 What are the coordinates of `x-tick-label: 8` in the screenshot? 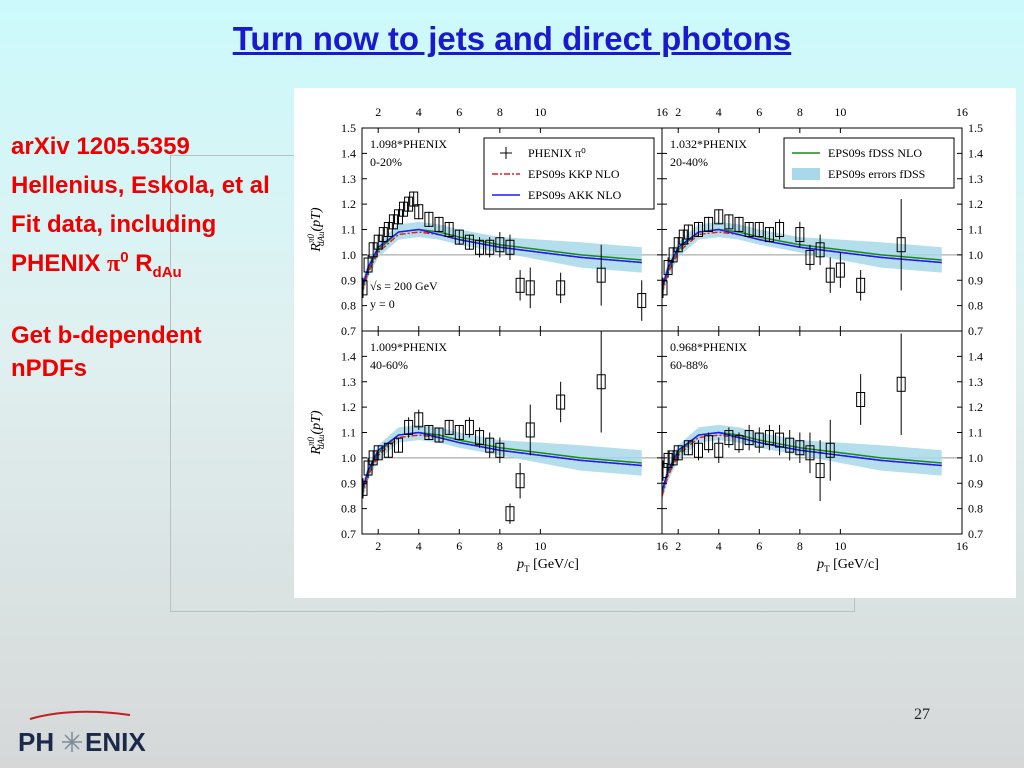 It's located at (800, 112).